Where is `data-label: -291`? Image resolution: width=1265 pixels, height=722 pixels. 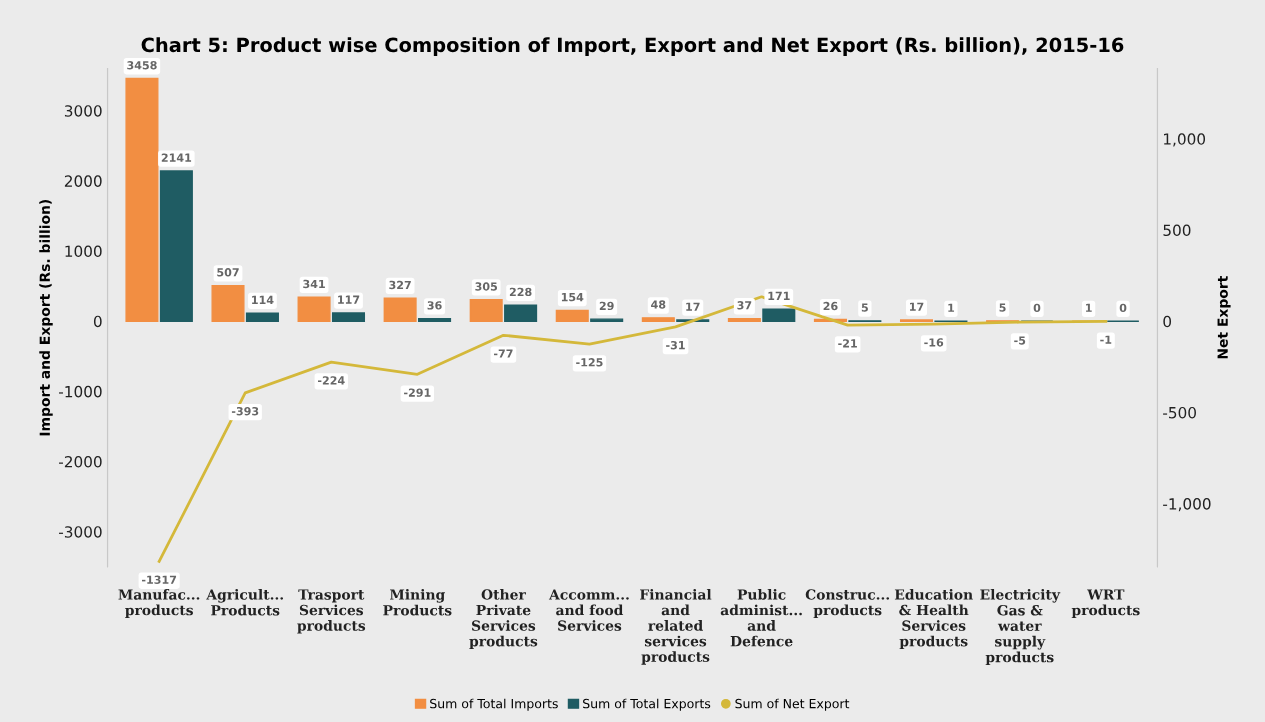
data-label: -291 is located at coordinates (417, 392).